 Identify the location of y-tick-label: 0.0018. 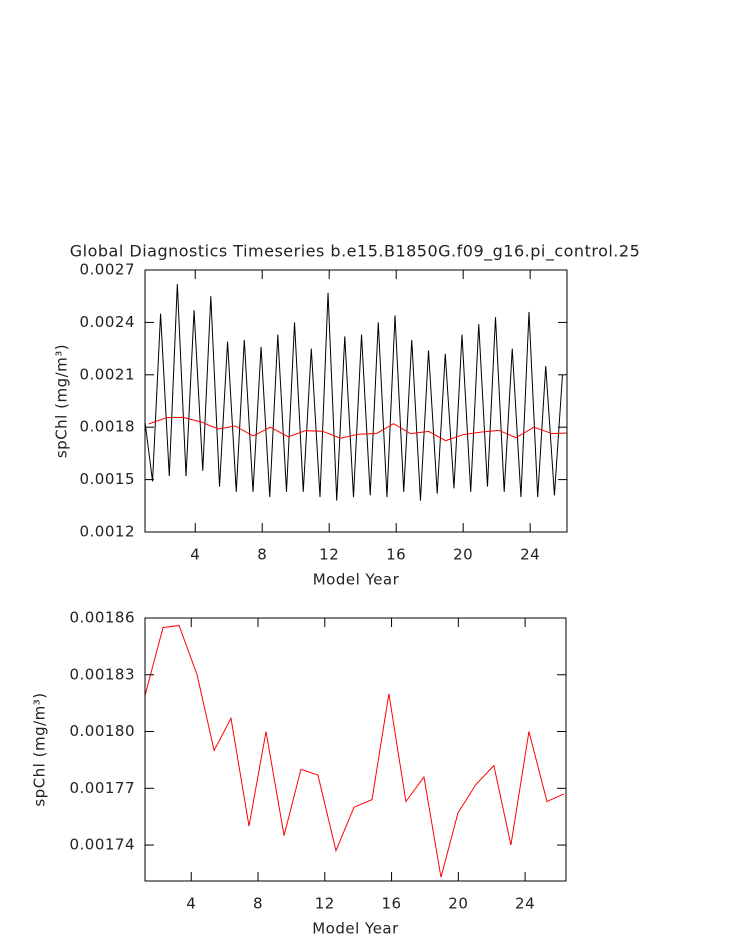
(108, 427).